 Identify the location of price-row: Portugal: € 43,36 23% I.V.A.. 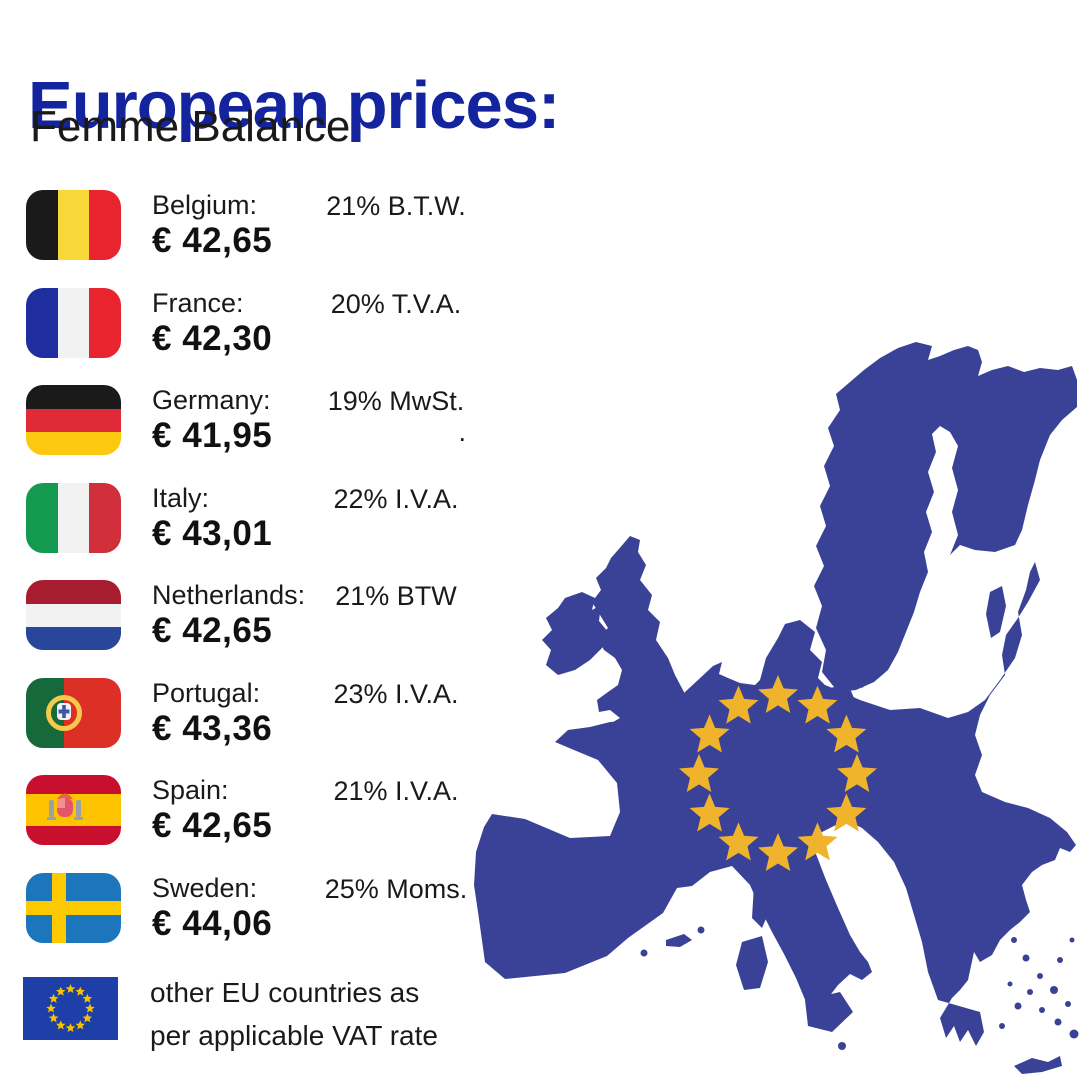
(251, 713).